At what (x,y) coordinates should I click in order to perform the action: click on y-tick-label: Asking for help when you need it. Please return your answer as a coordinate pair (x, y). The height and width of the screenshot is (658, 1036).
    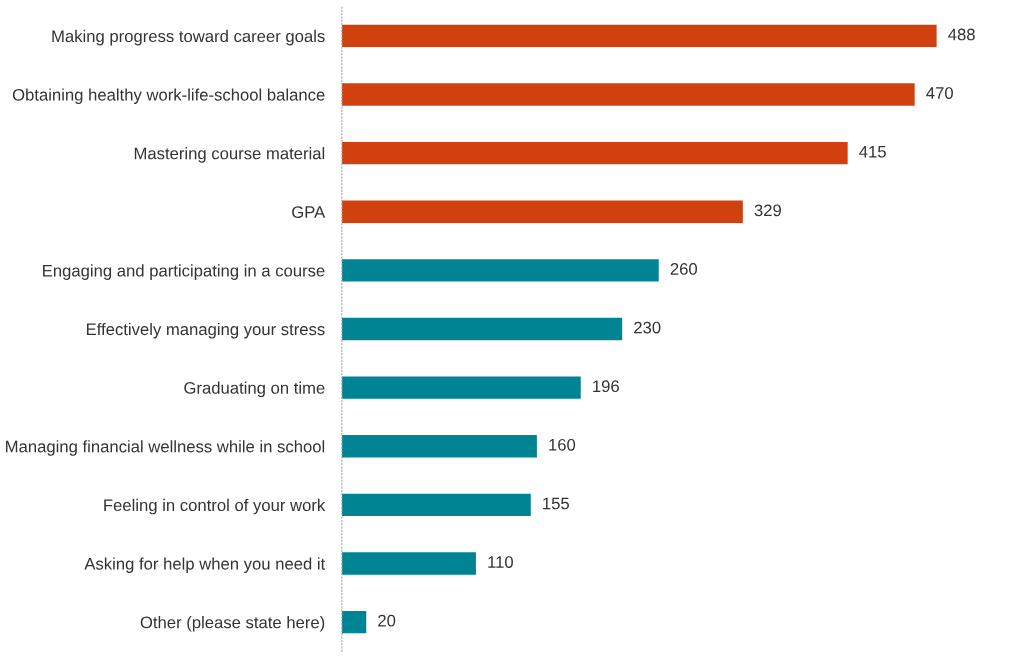
    Looking at the image, I should click on (205, 565).